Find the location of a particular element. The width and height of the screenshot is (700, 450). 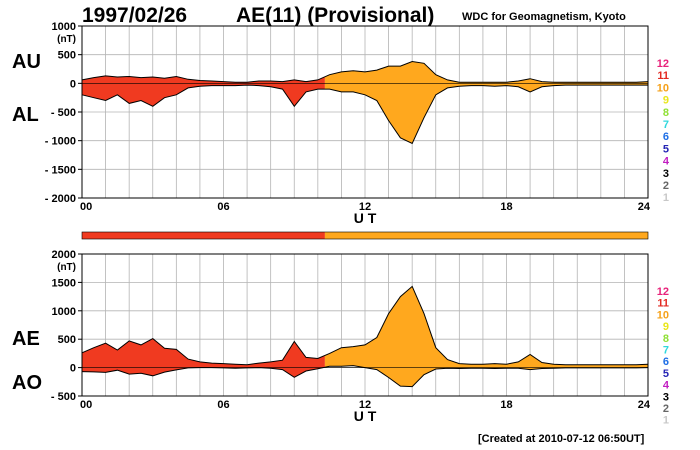

color-bar-early is located at coordinates (203, 235).